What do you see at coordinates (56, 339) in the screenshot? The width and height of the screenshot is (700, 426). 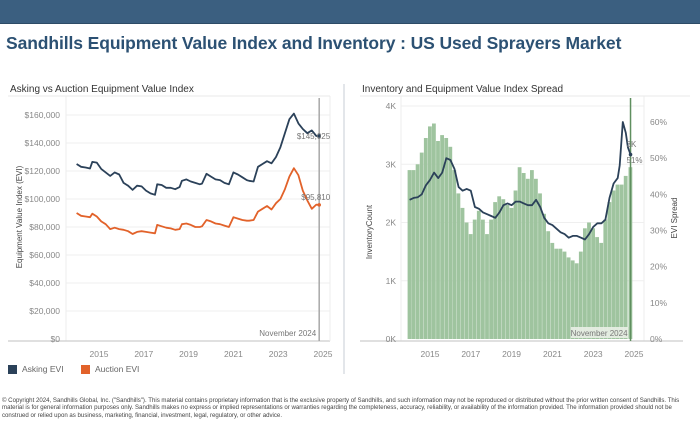 I see `left-y-tick-label: $0` at bounding box center [56, 339].